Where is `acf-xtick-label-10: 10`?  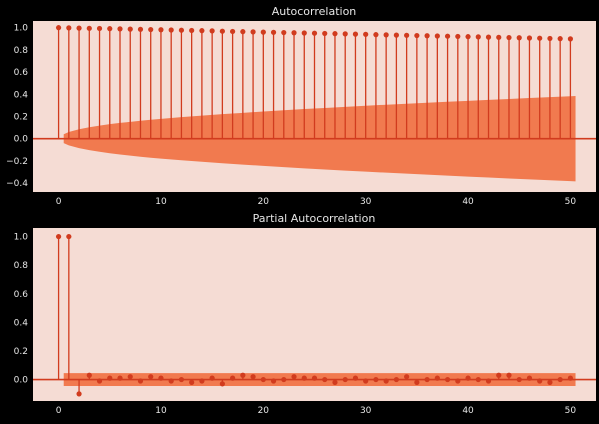 acf-xtick-label-10: 10 is located at coordinates (161, 202).